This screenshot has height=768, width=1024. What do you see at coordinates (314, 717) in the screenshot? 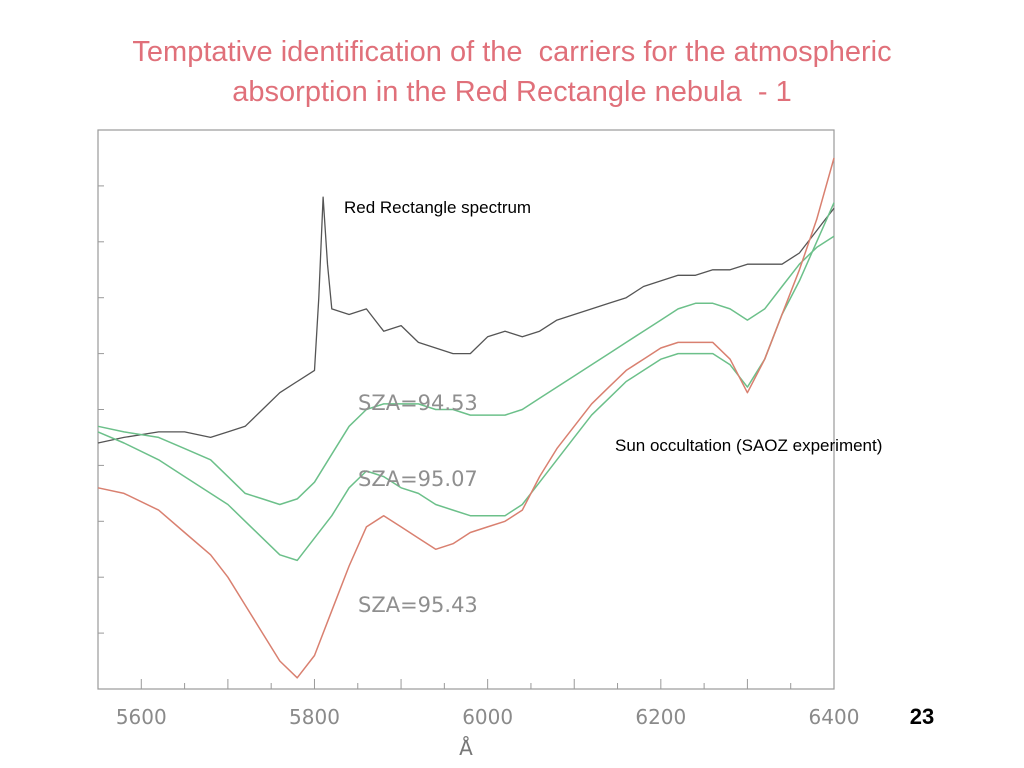
I see `x-tick-label-5800: 5800` at bounding box center [314, 717].